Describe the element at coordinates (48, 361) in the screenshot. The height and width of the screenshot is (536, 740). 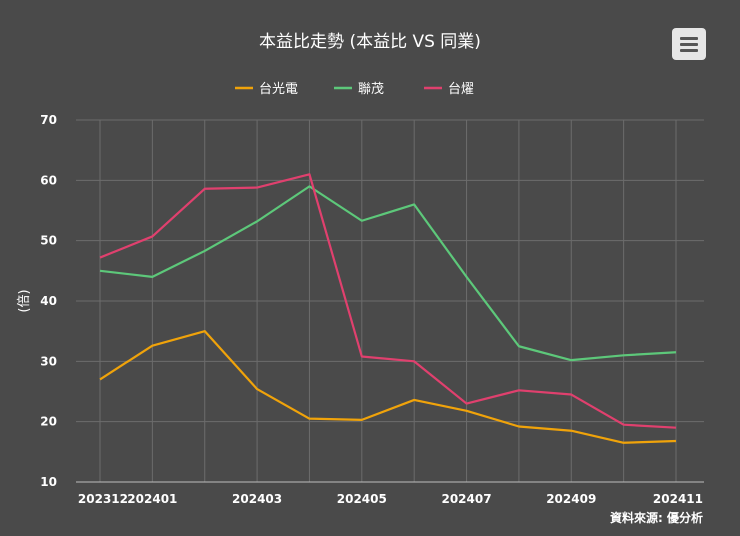
I see `y-tick-label: 30` at that location.